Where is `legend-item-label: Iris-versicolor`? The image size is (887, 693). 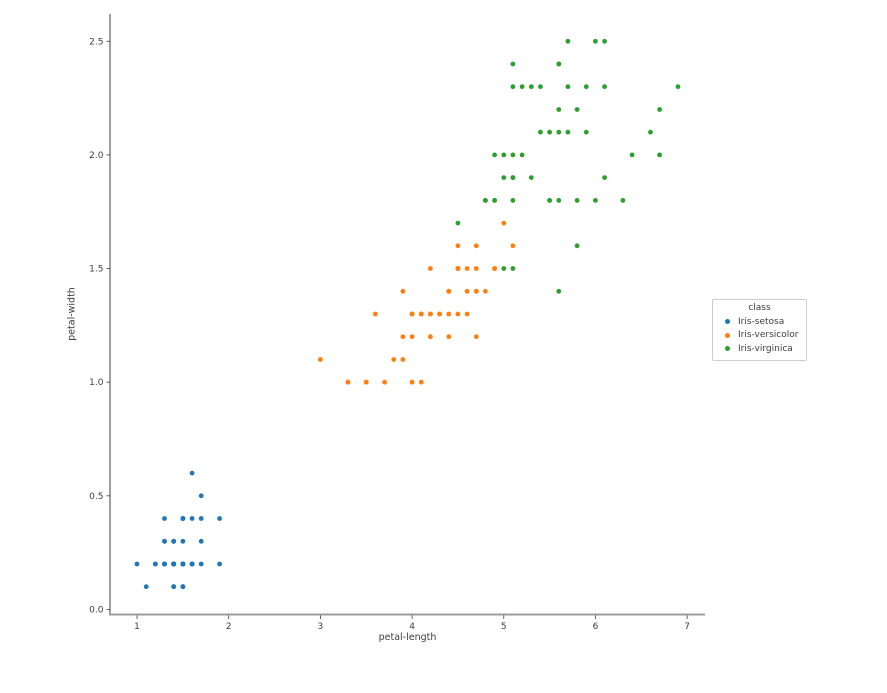
legend-item-label: Iris-versicolor is located at coordinates (768, 335).